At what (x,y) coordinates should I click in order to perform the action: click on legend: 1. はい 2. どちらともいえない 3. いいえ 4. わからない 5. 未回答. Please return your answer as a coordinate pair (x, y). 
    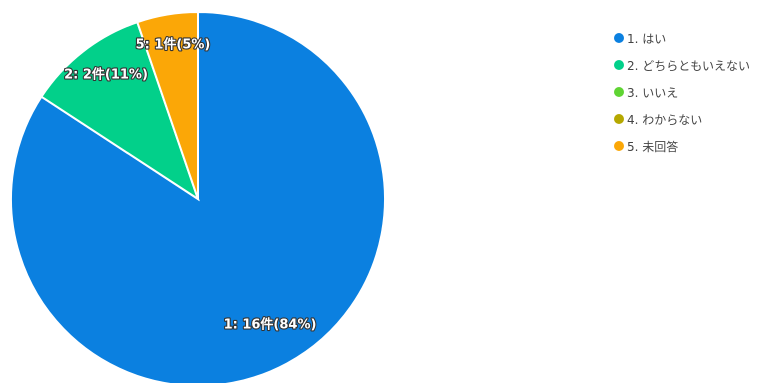
    Looking at the image, I should click on (682, 96).